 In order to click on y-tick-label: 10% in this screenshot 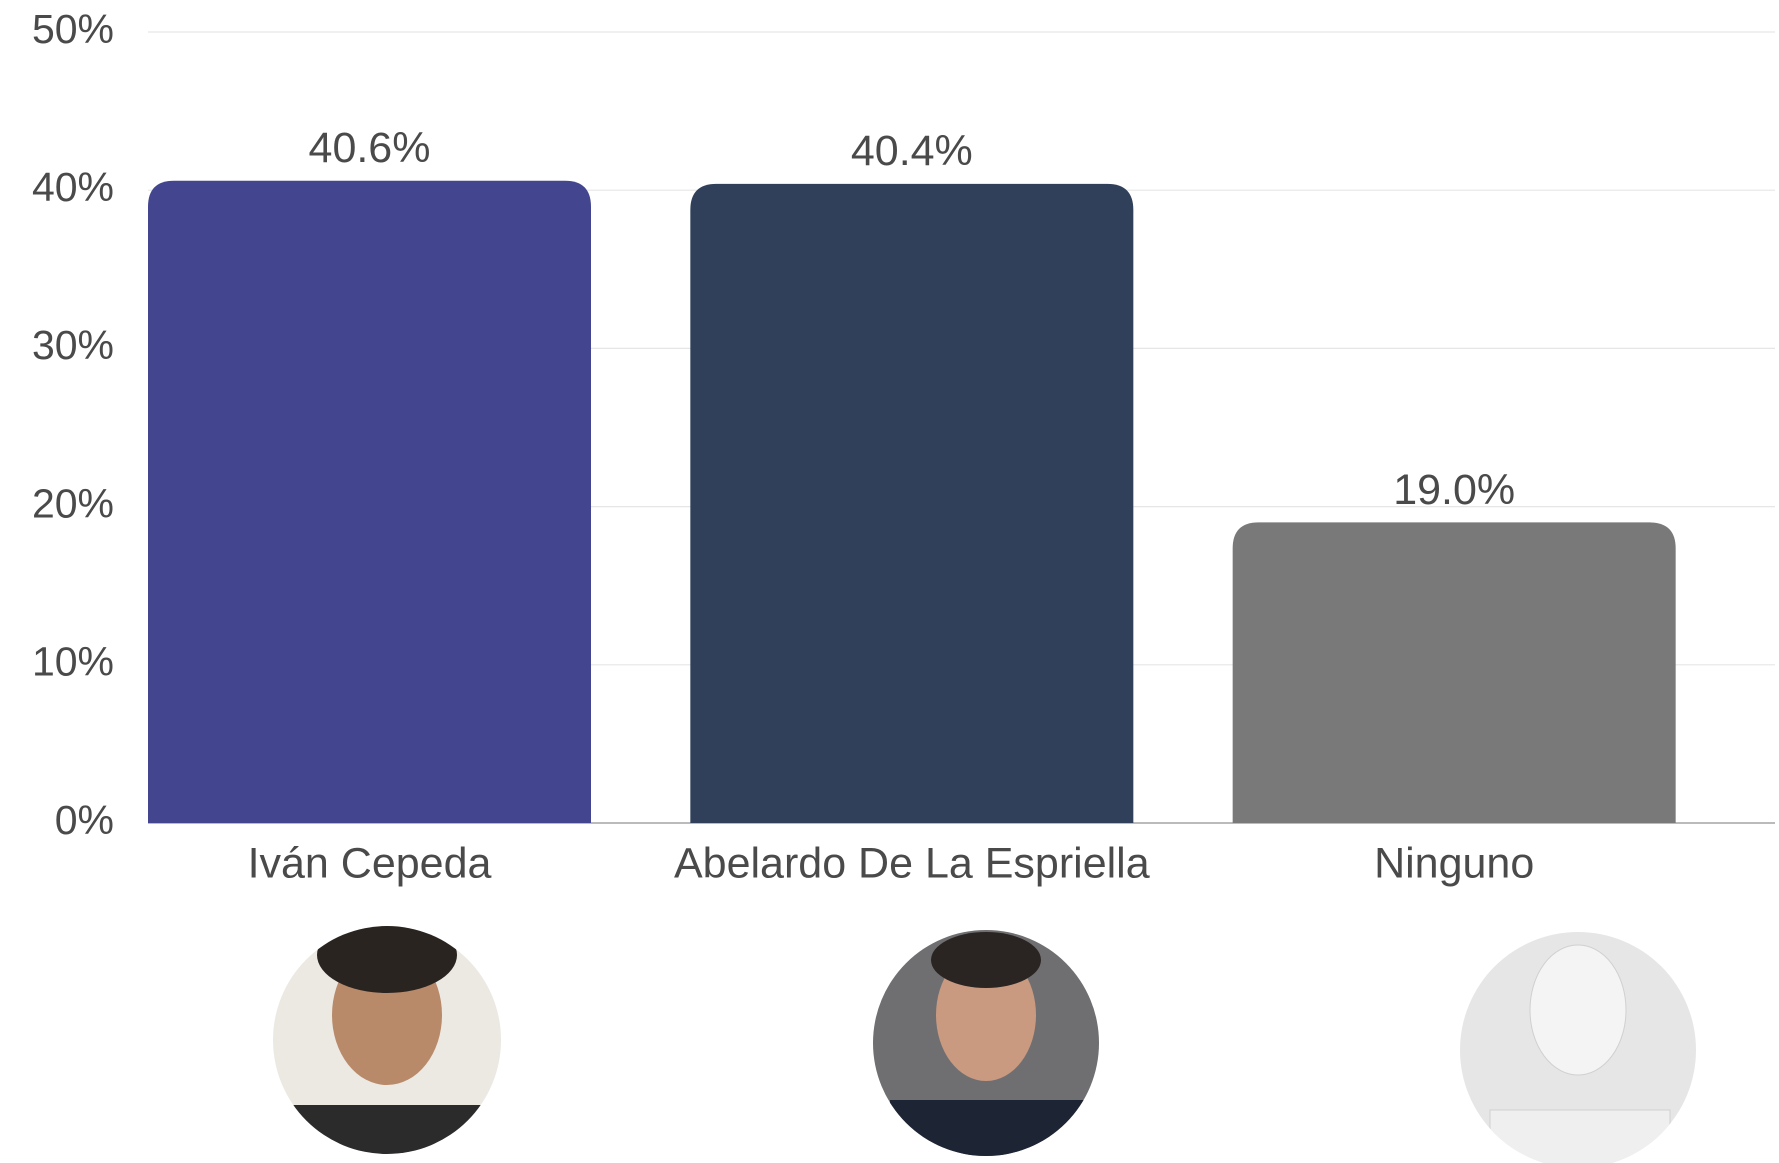, I will do `click(73, 662)`.